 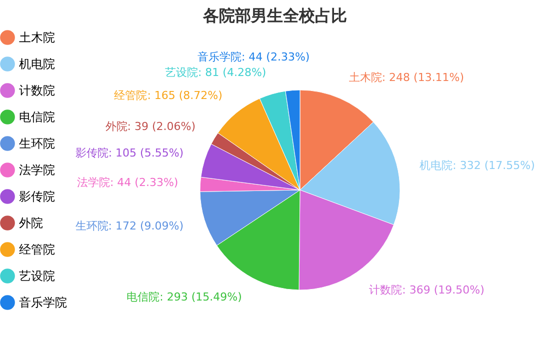 I want to click on legend-label: 外院, so click(x=31, y=223).